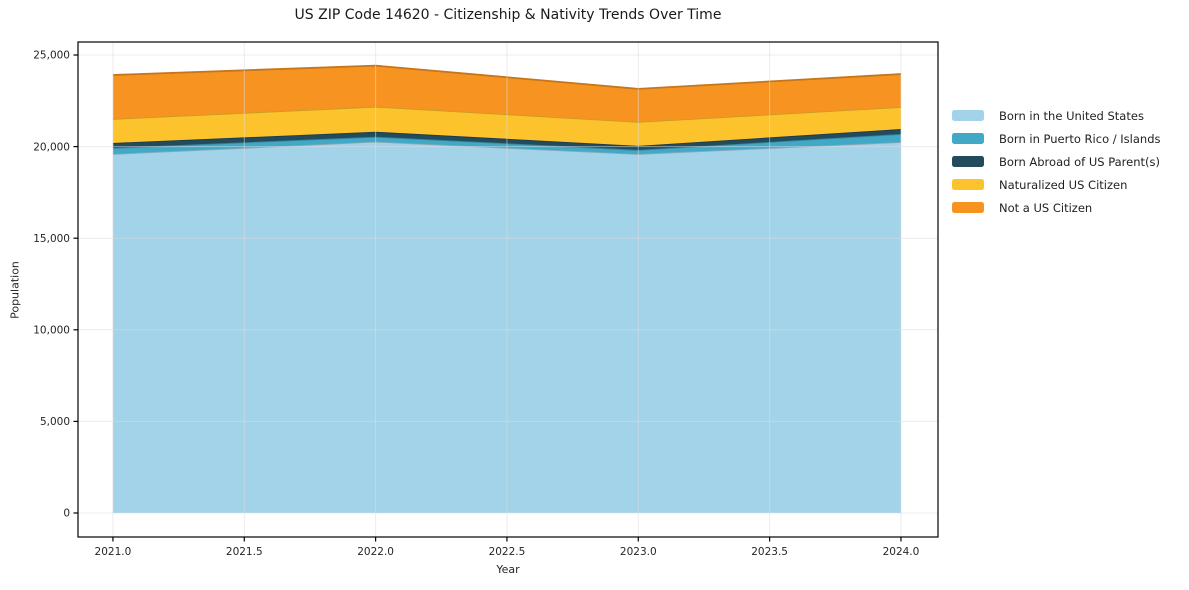 The width and height of the screenshot is (1189, 590). What do you see at coordinates (508, 569) in the screenshot?
I see `x-axis-title: Year` at bounding box center [508, 569].